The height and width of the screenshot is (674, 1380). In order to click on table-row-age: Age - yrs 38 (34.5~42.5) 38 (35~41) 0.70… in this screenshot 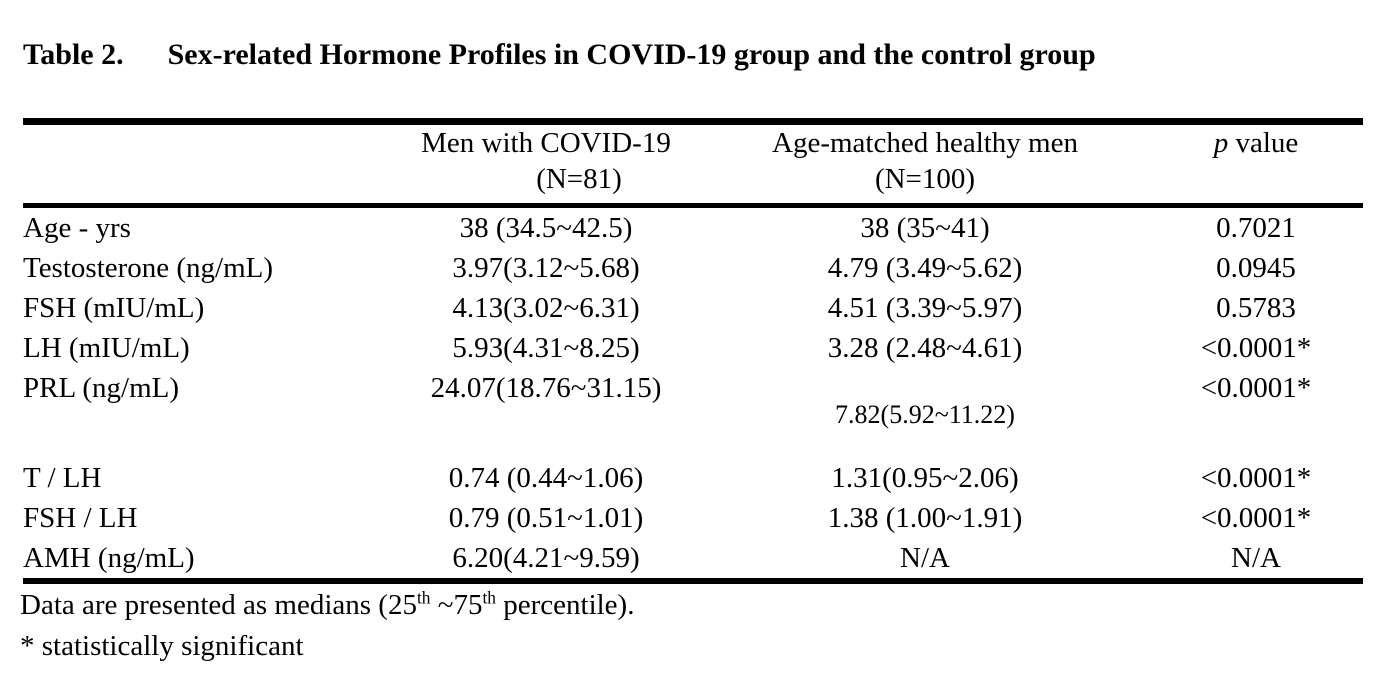, I will do `click(693, 228)`.